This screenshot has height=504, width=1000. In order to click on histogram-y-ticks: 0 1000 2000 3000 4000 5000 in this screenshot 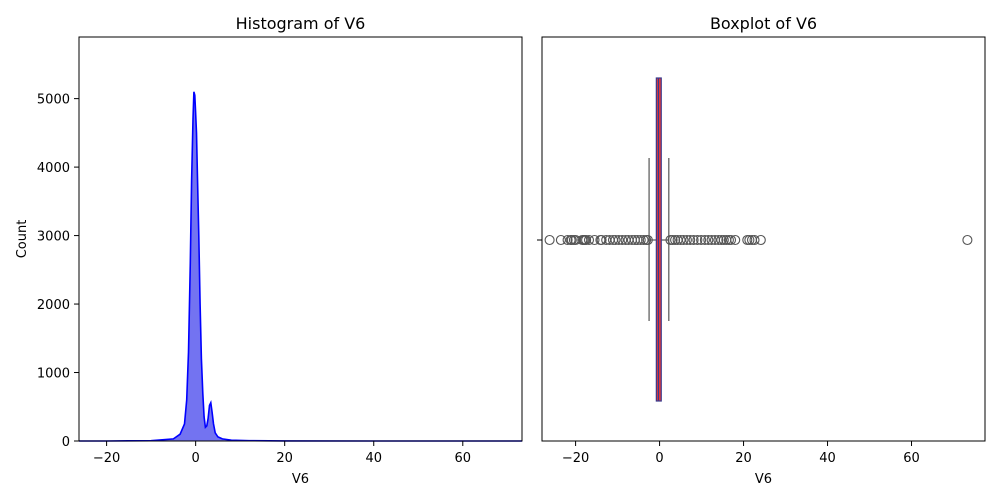, I will do `click(58, 271)`.